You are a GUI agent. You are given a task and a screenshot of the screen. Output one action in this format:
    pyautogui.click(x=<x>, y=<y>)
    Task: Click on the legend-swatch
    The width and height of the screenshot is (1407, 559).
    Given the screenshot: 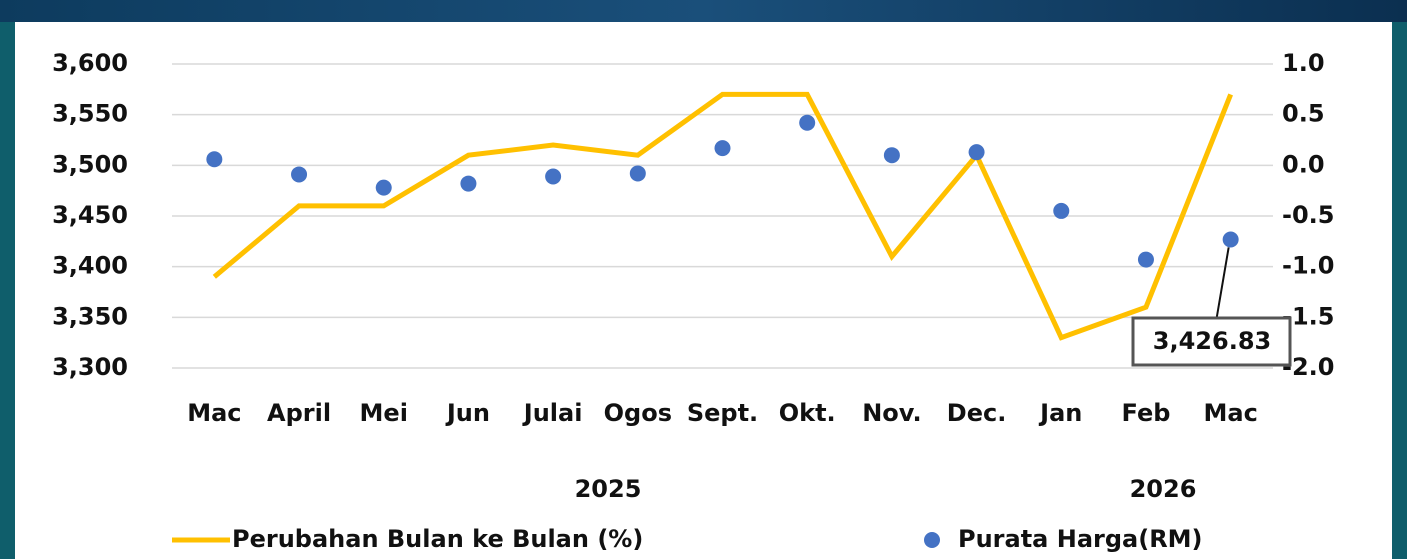 What is the action you would take?
    pyautogui.click(x=932, y=540)
    